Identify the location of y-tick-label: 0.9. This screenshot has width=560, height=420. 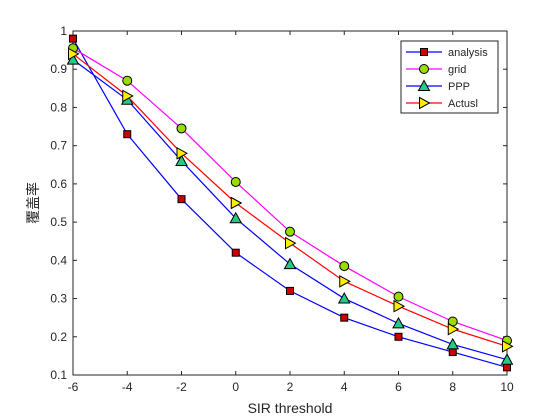
(58, 69).